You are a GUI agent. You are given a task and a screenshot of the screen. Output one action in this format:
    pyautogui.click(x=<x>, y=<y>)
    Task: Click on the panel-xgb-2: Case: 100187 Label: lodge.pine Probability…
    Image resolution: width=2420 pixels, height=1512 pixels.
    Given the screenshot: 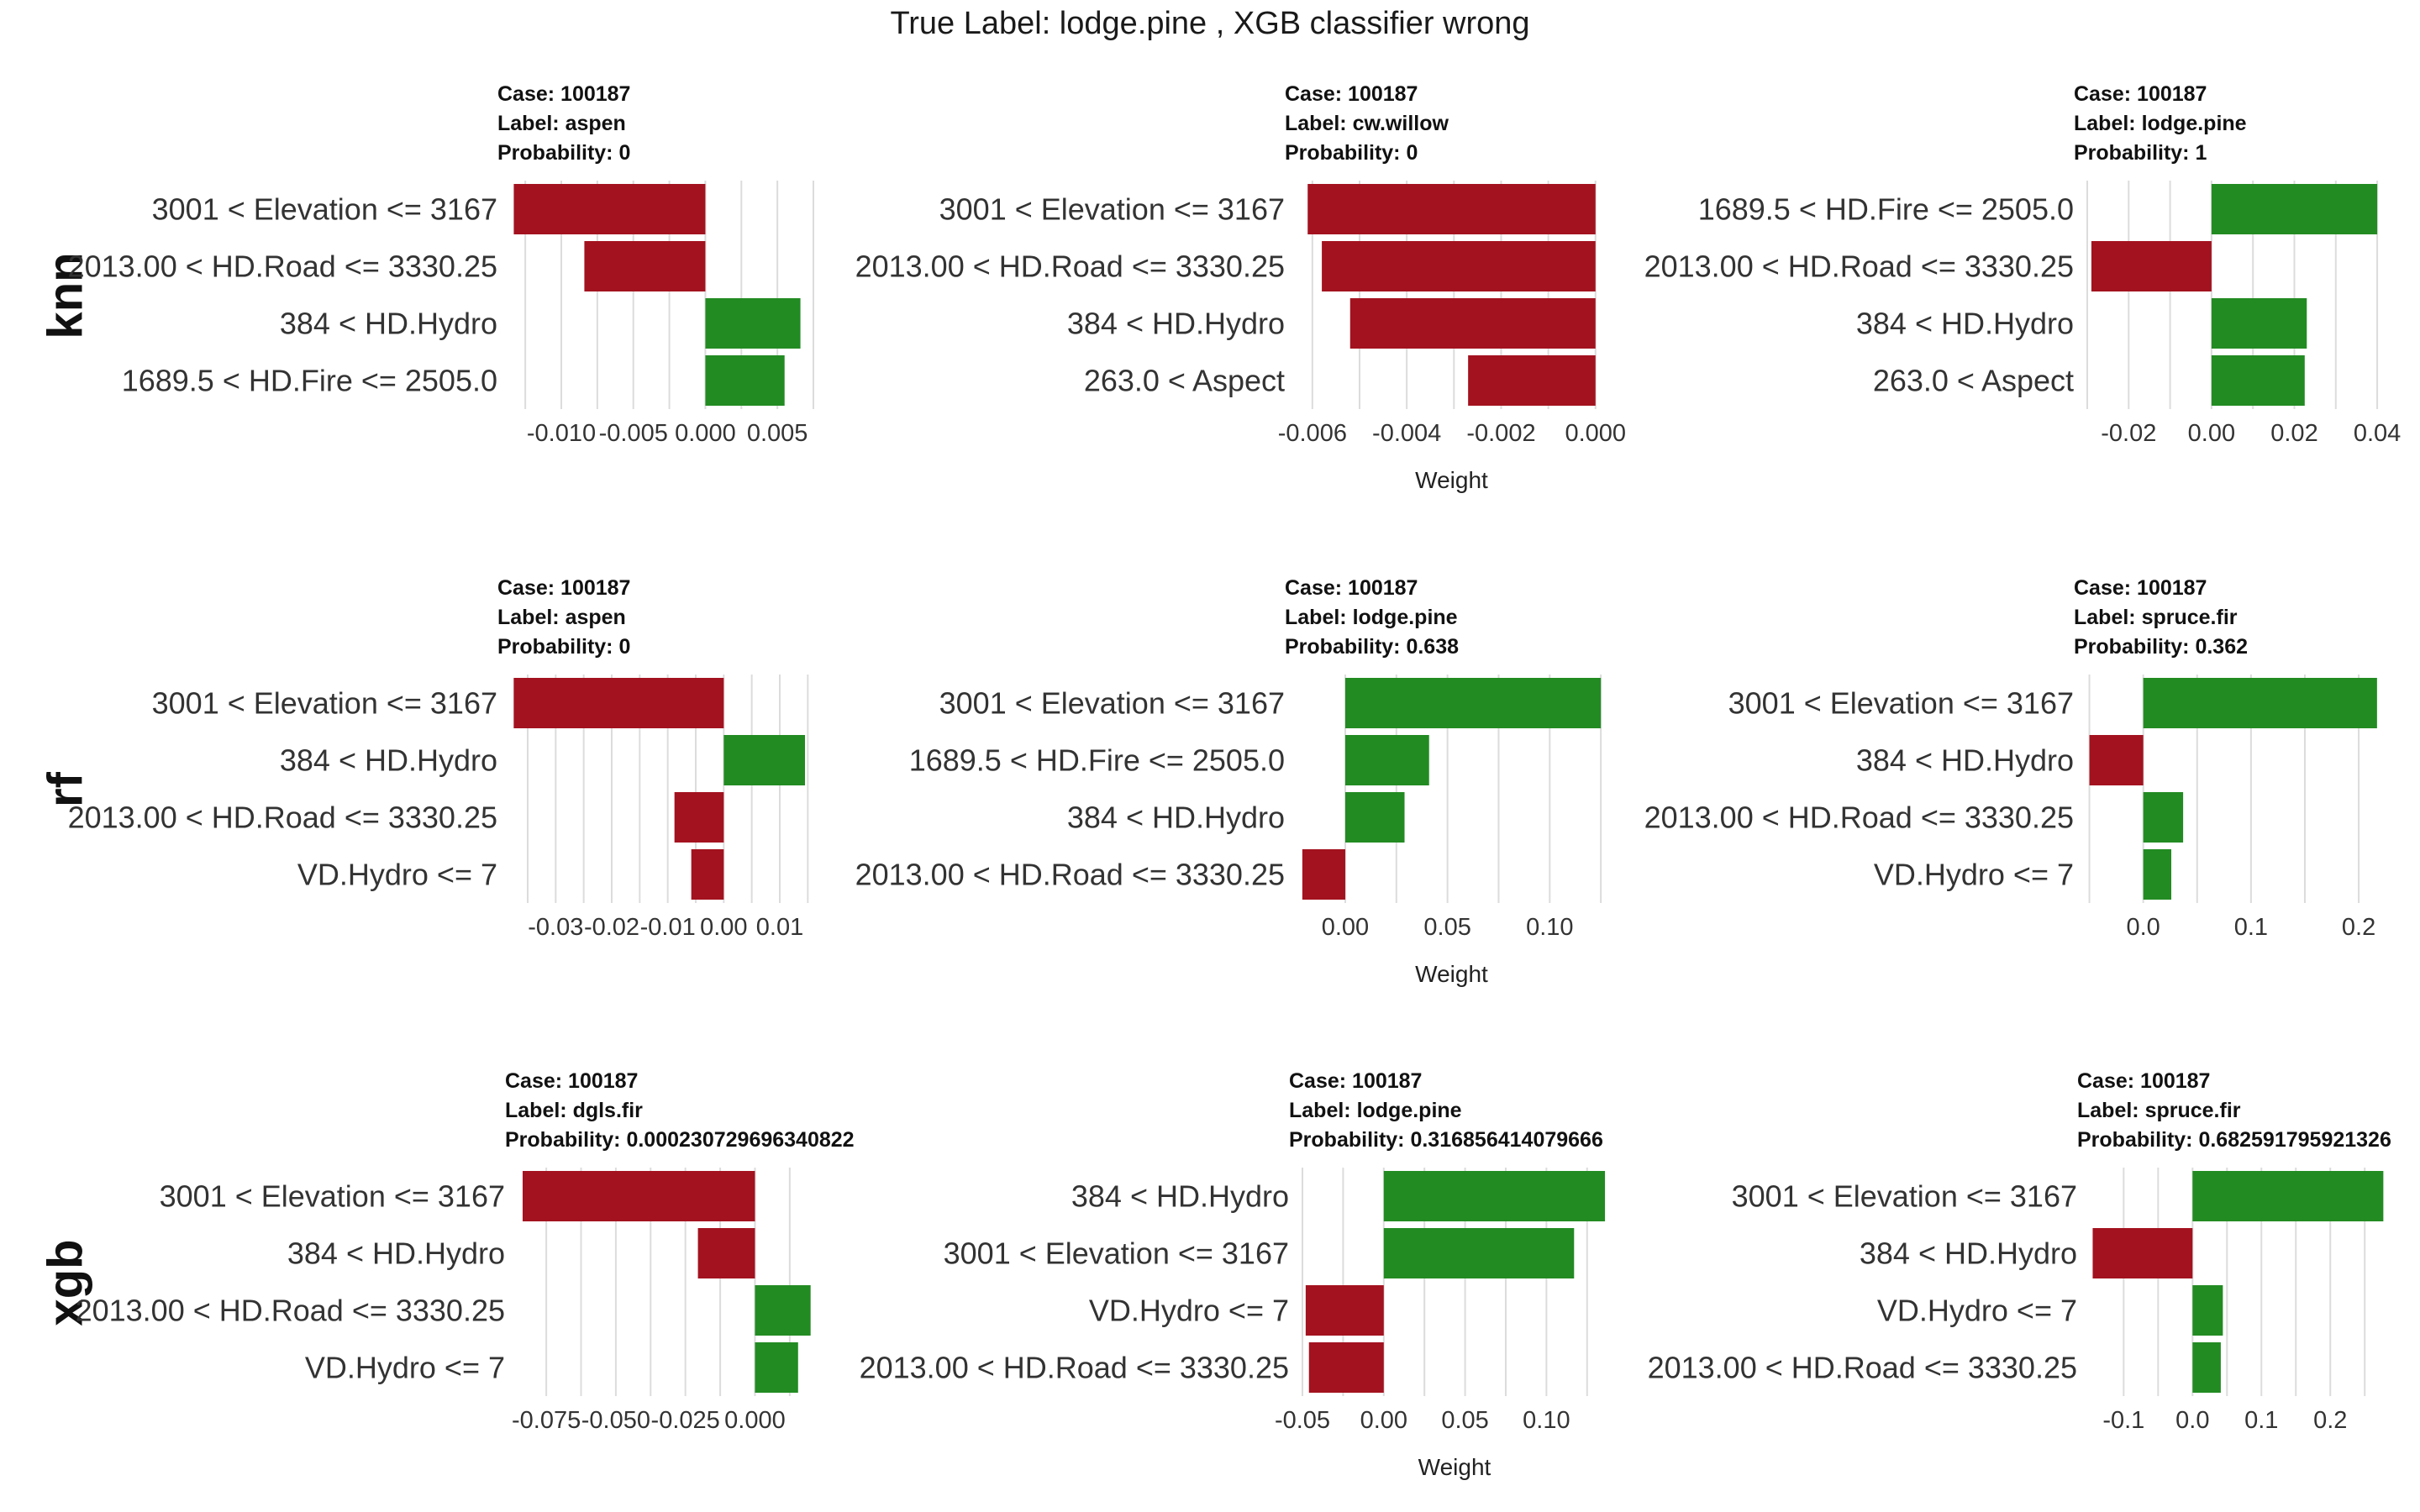 What is the action you would take?
    pyautogui.click(x=1233, y=1274)
    